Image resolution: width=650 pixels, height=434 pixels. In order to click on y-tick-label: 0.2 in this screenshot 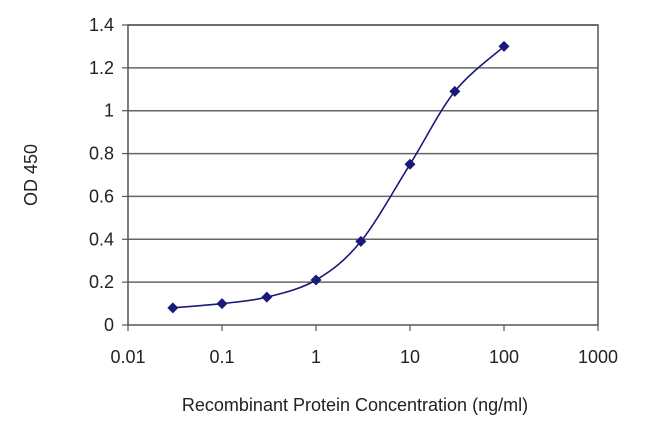, I will do `click(101, 282)`.